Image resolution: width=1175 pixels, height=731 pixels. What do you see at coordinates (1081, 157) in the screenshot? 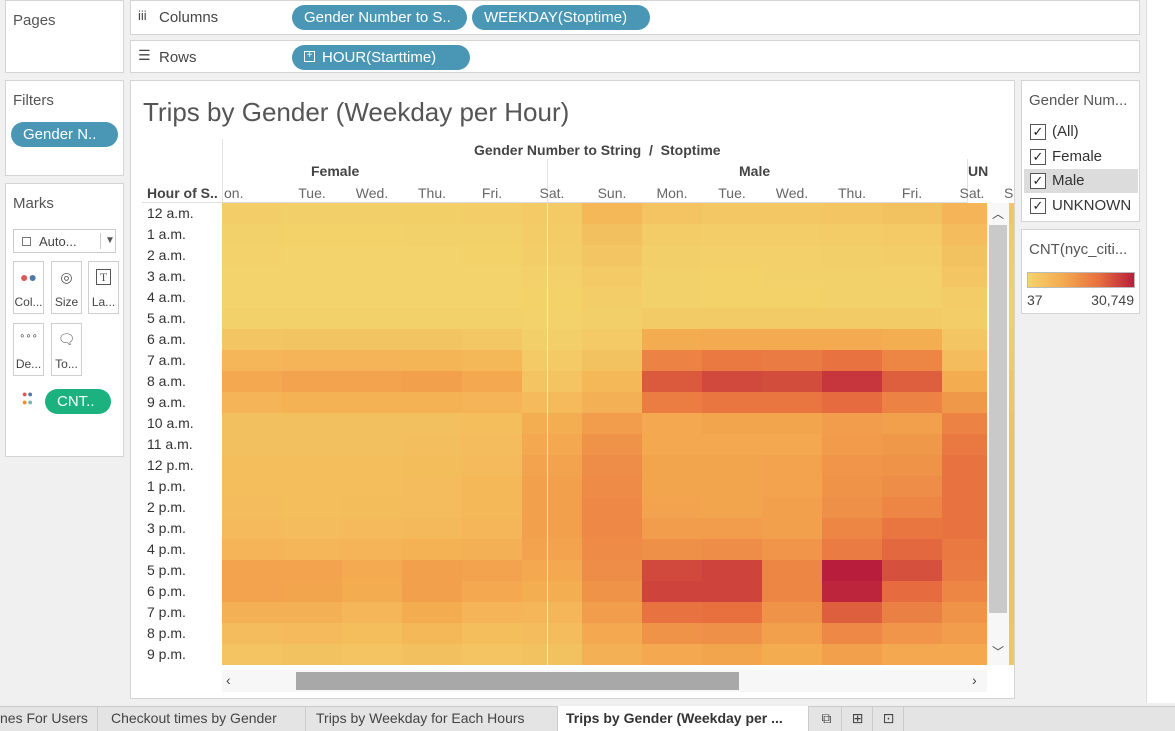
I see `filter-item-female: ✓ Female` at bounding box center [1081, 157].